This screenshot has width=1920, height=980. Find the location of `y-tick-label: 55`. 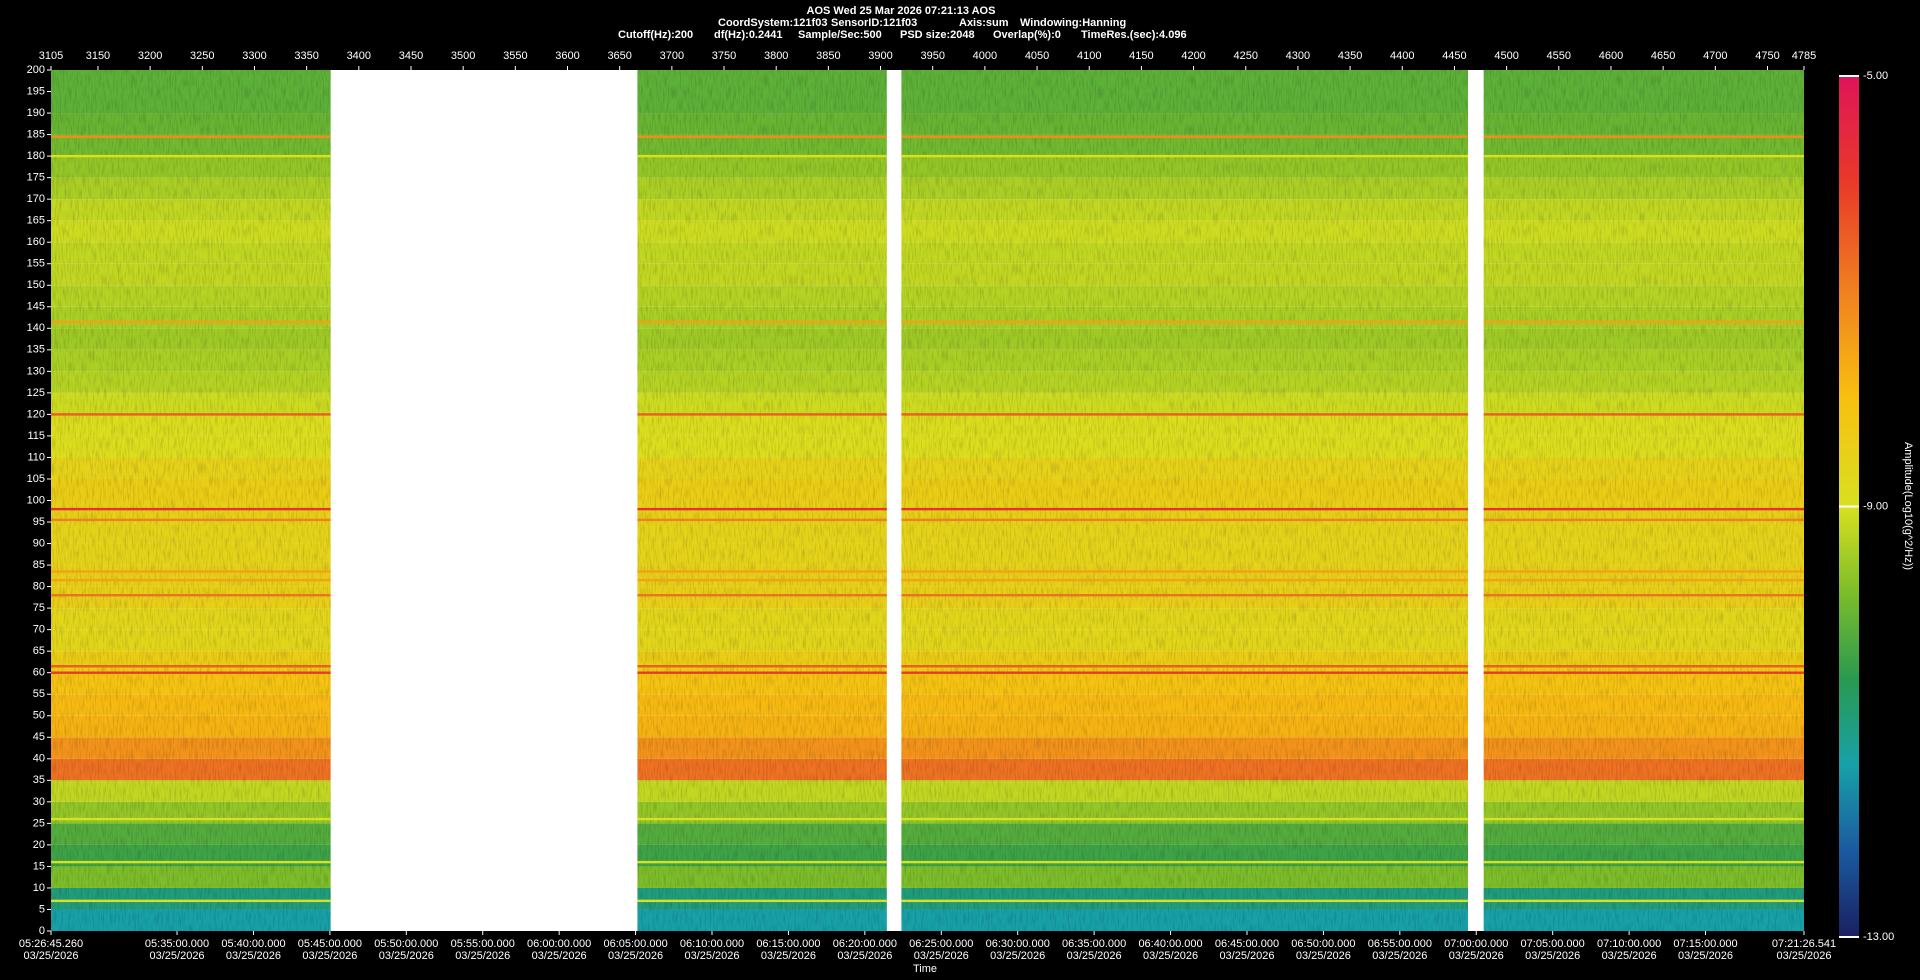

y-tick-label: 55 is located at coordinates (39, 694).